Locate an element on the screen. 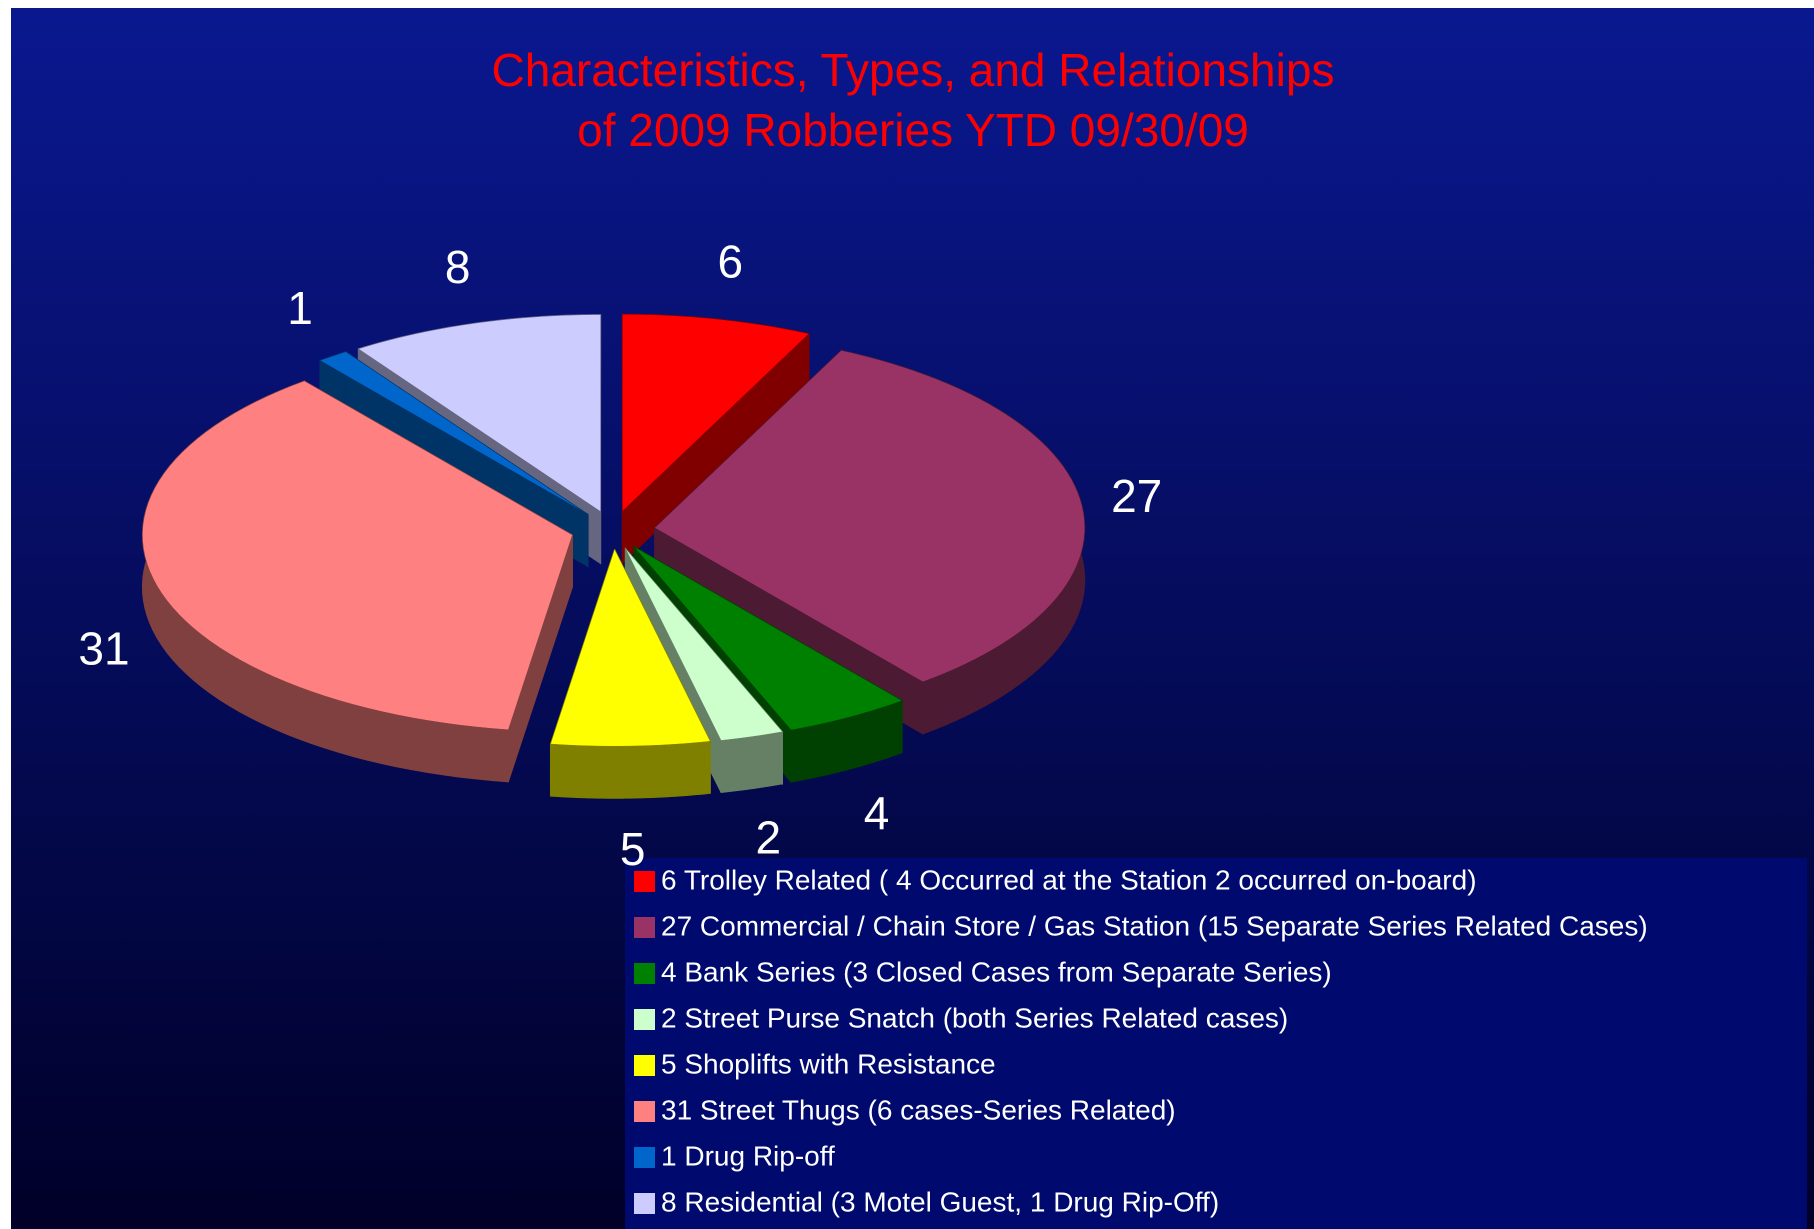  data-label: 8 is located at coordinates (458, 267).